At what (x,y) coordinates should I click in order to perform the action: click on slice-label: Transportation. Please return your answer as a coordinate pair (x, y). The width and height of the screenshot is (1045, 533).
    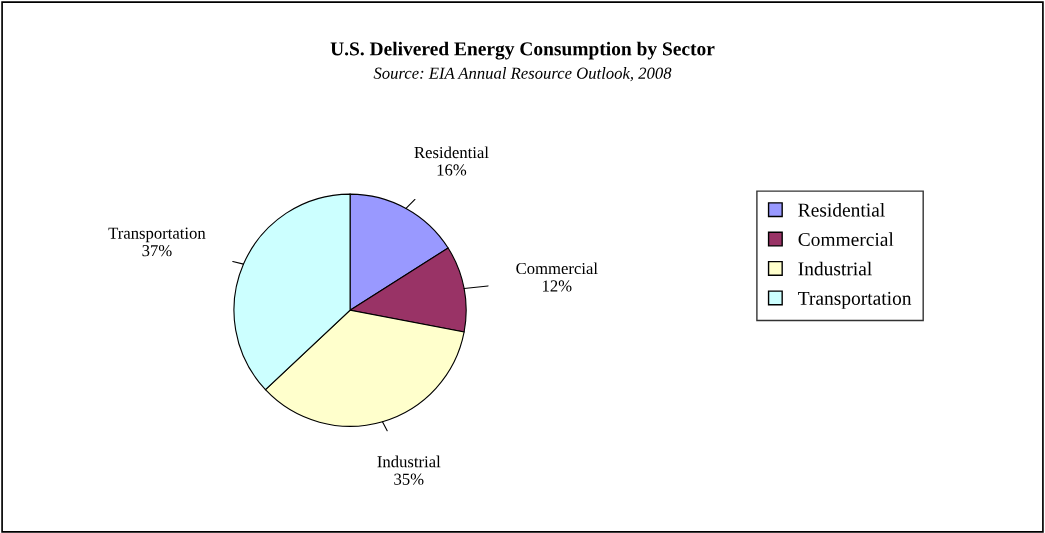
    Looking at the image, I should click on (157, 235).